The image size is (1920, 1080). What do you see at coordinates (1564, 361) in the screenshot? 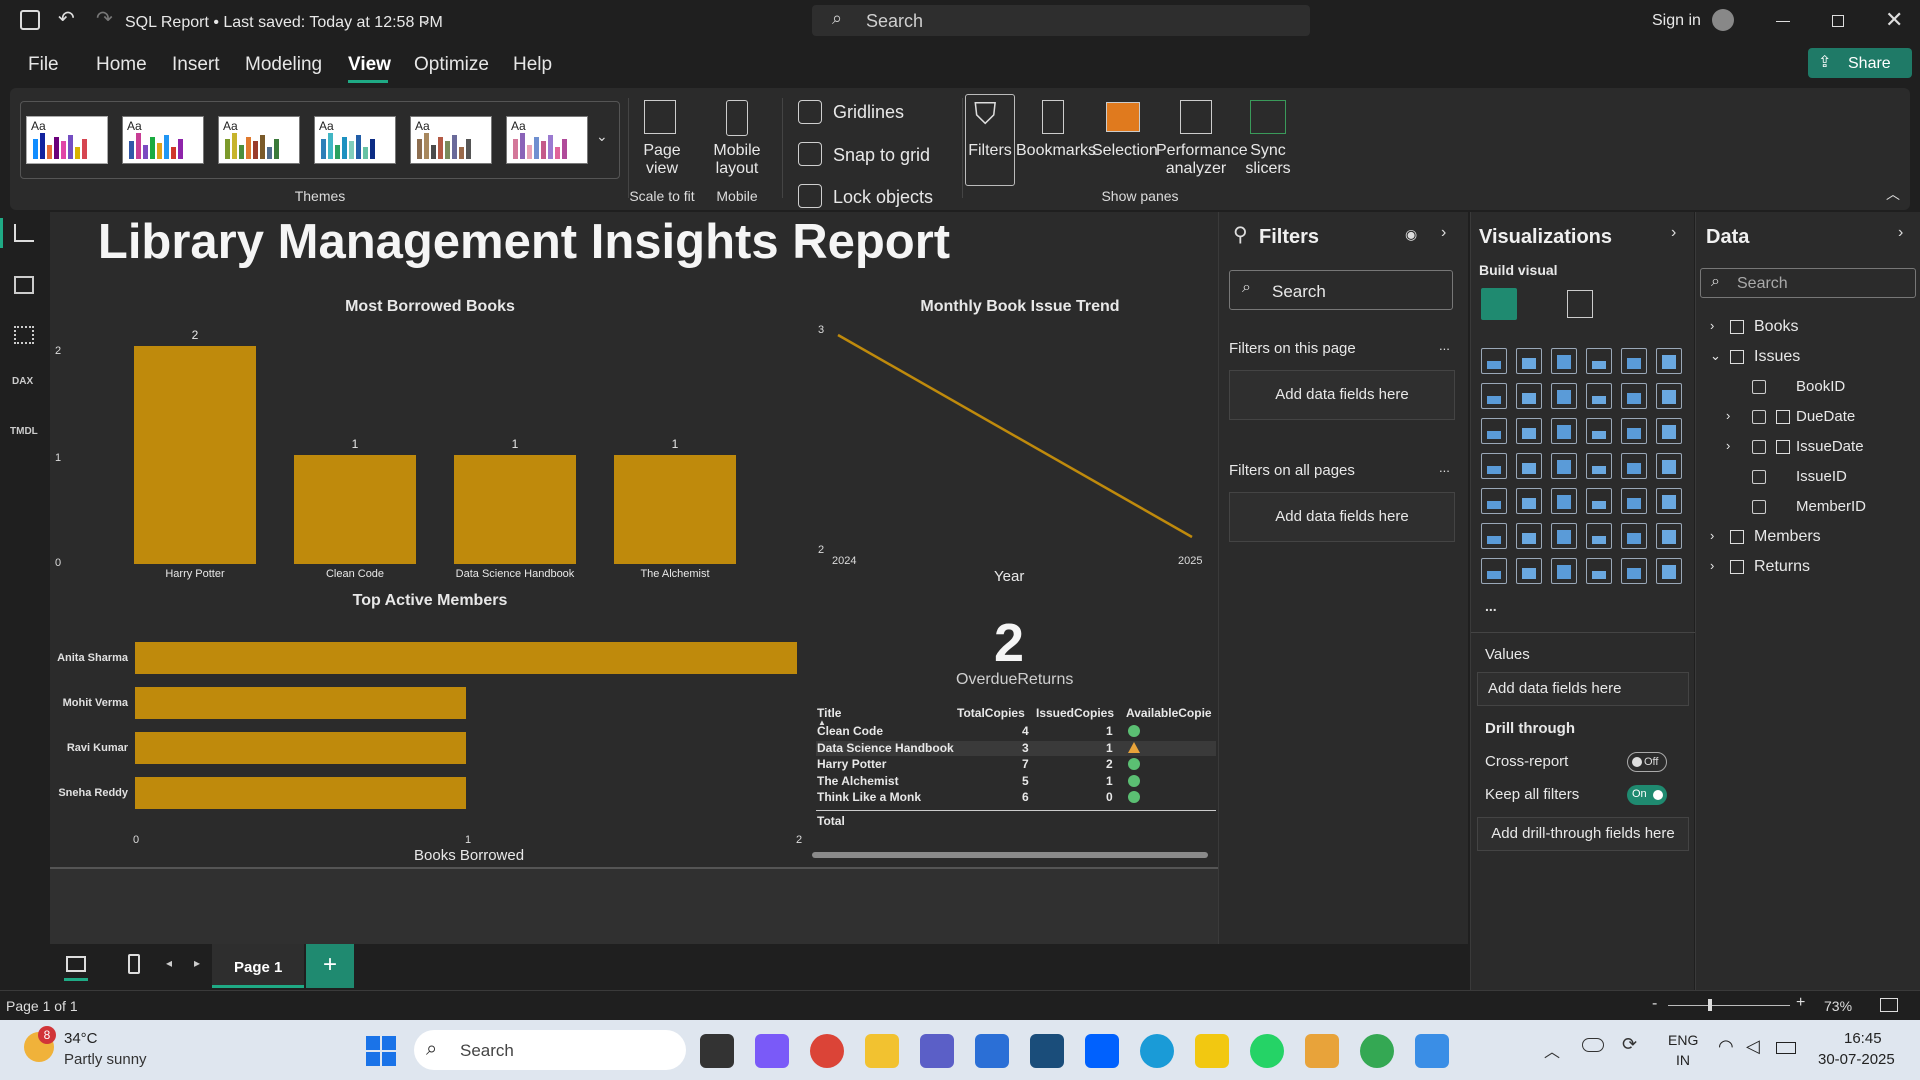
I see `clustered-bar-visual-icon` at bounding box center [1564, 361].